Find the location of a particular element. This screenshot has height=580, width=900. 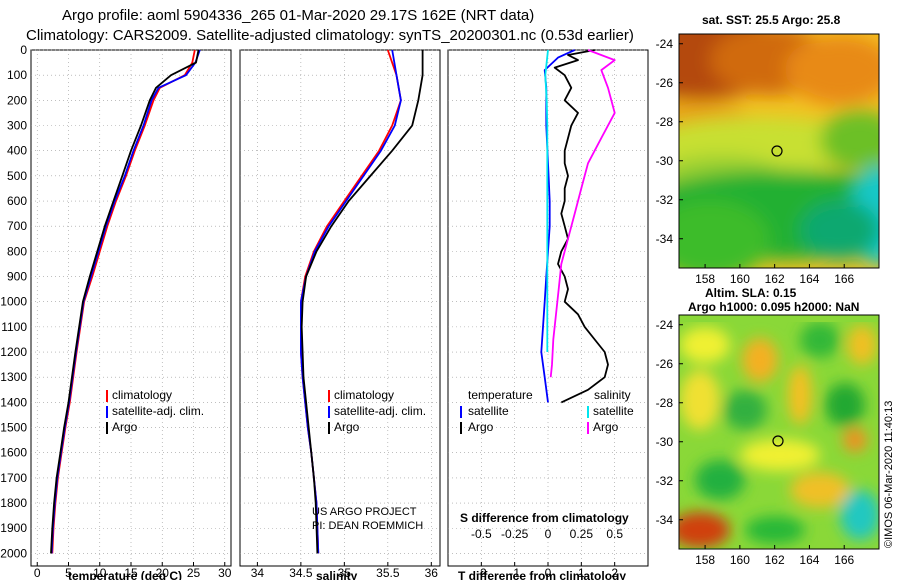

x-tick-label: 35 is located at coordinates (345, 573).